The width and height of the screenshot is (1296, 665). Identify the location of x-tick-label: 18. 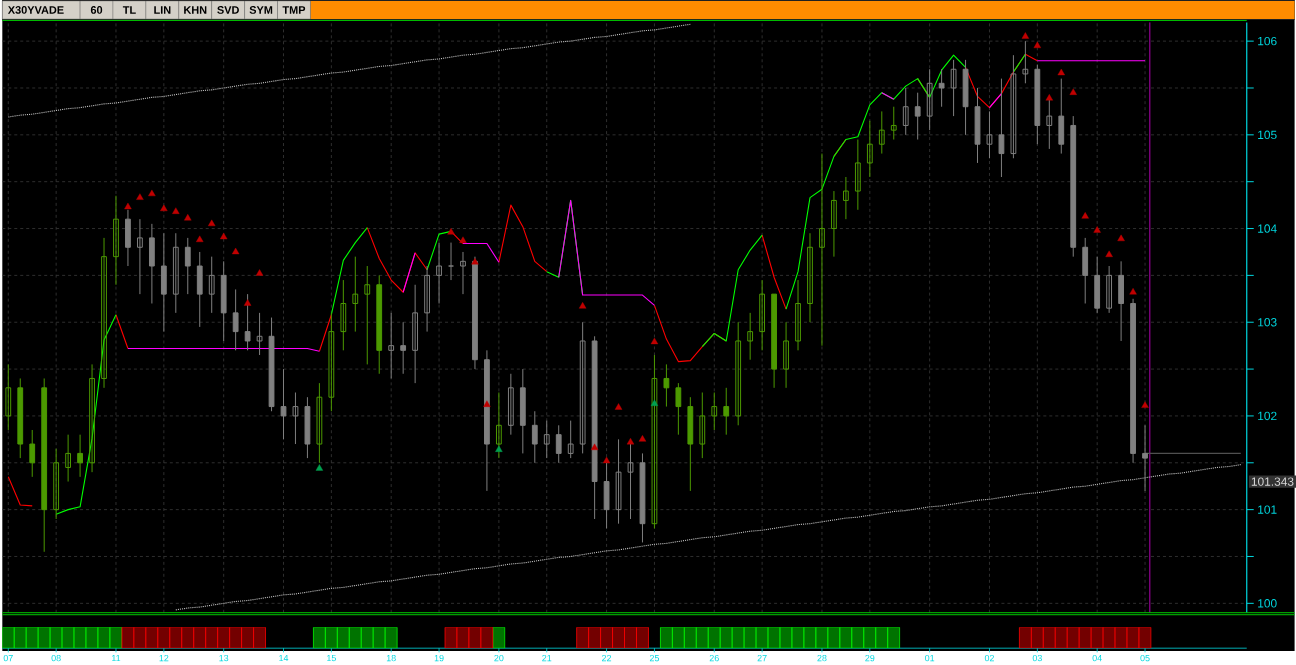
(391, 658).